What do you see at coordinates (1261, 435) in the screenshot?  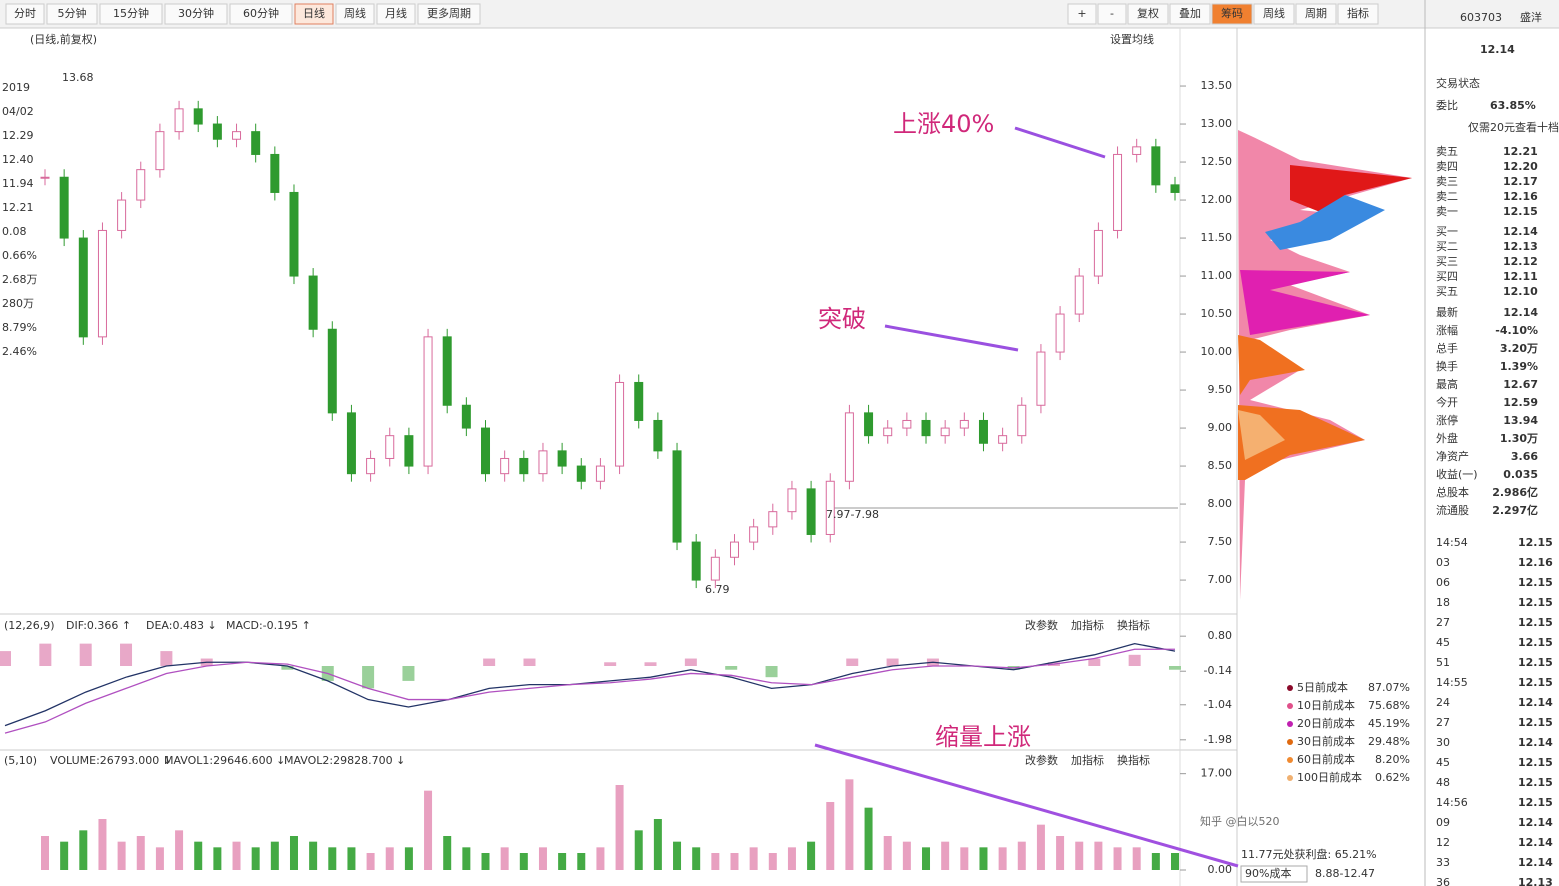 I see `chip-shape` at bounding box center [1261, 435].